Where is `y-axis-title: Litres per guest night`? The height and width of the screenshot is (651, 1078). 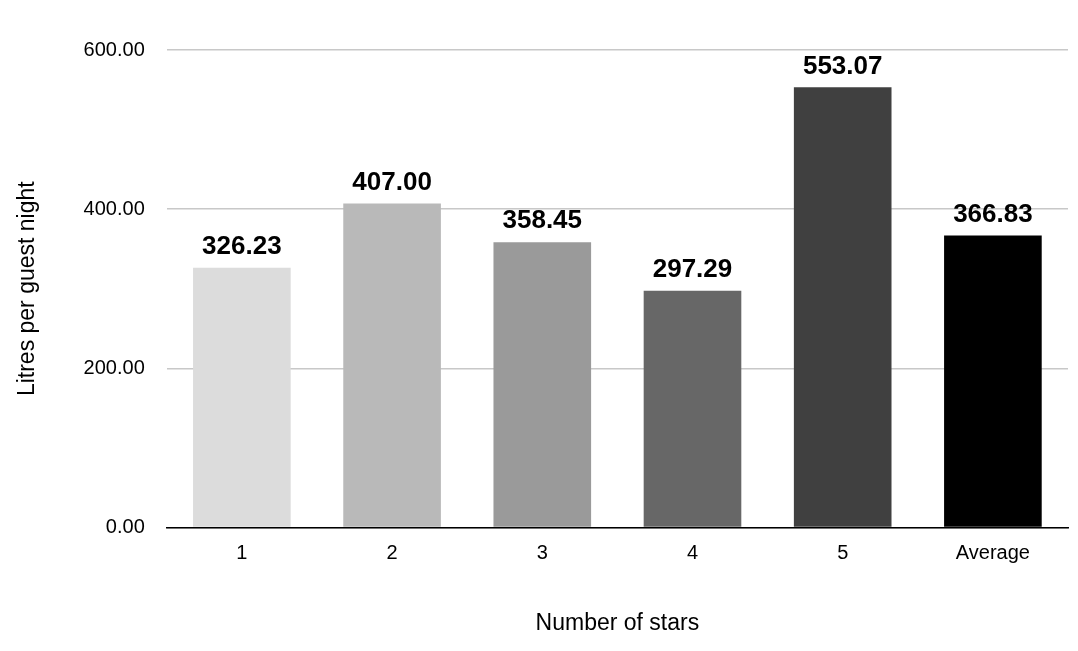 y-axis-title: Litres per guest night is located at coordinates (26, 288).